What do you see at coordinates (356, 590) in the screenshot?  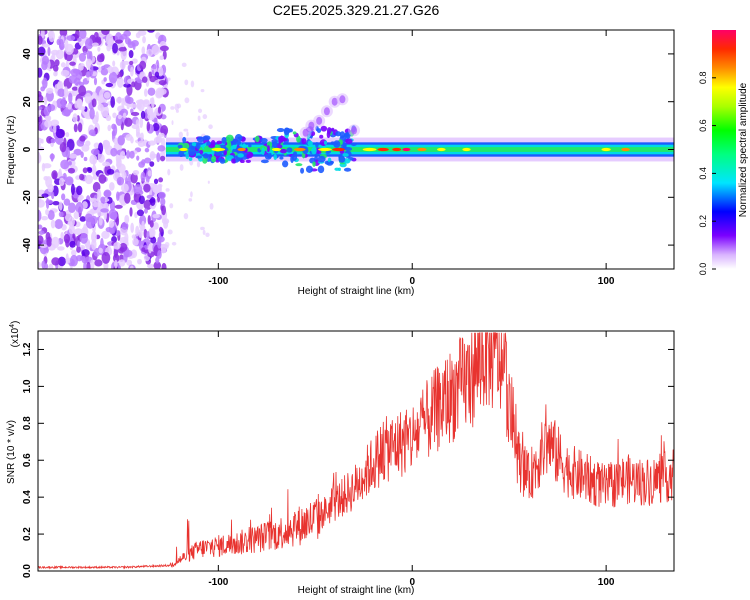 I see `snr-xlabel: Height of straight line (km)` at bounding box center [356, 590].